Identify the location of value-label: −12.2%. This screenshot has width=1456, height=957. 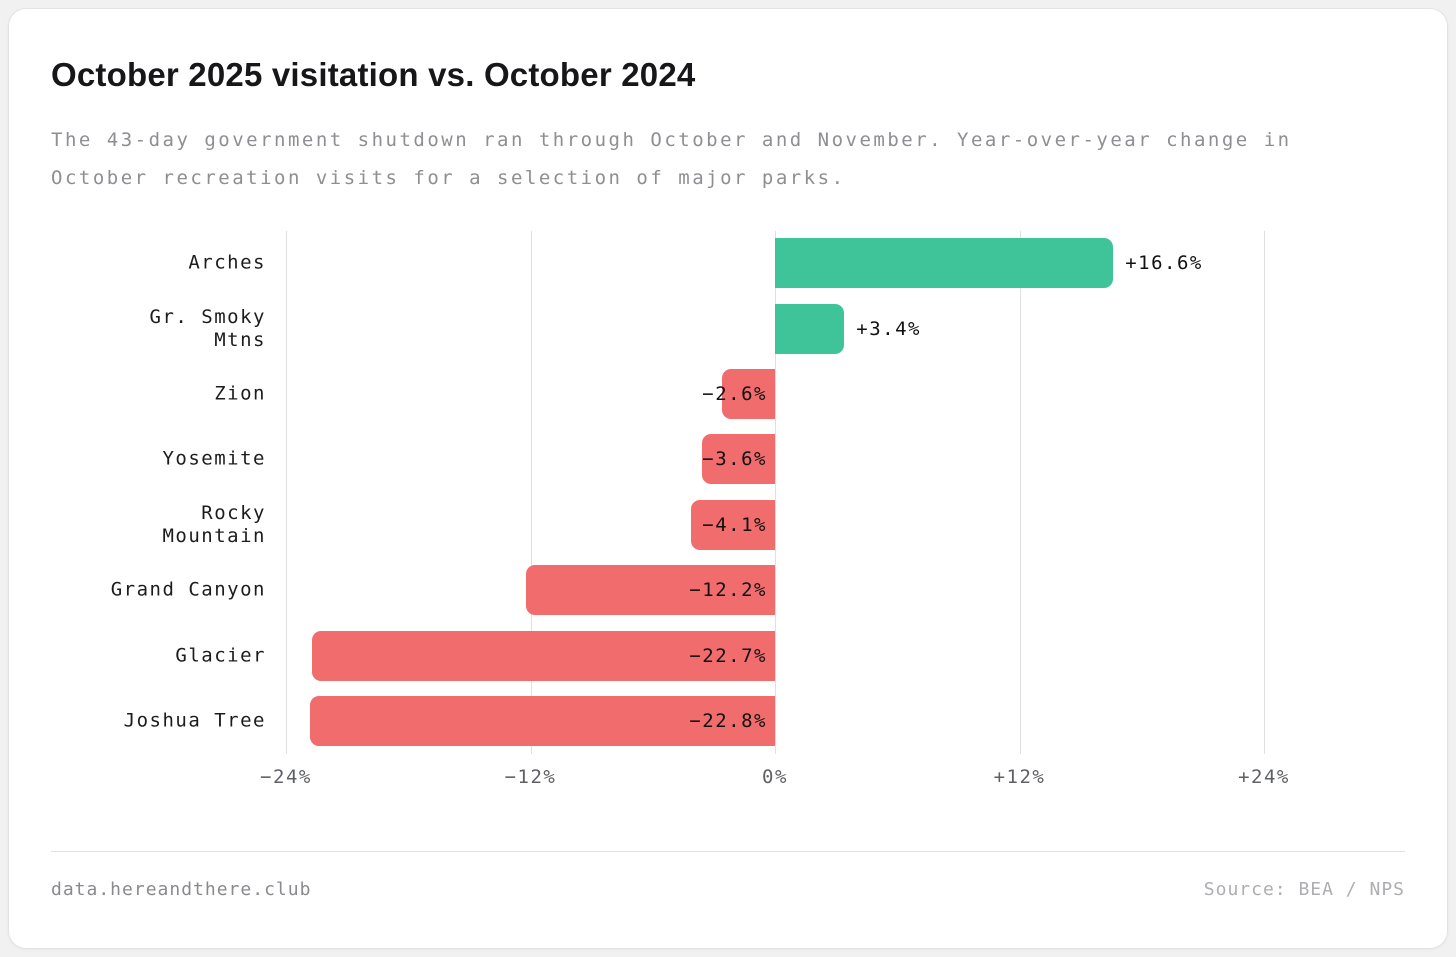
(728, 590).